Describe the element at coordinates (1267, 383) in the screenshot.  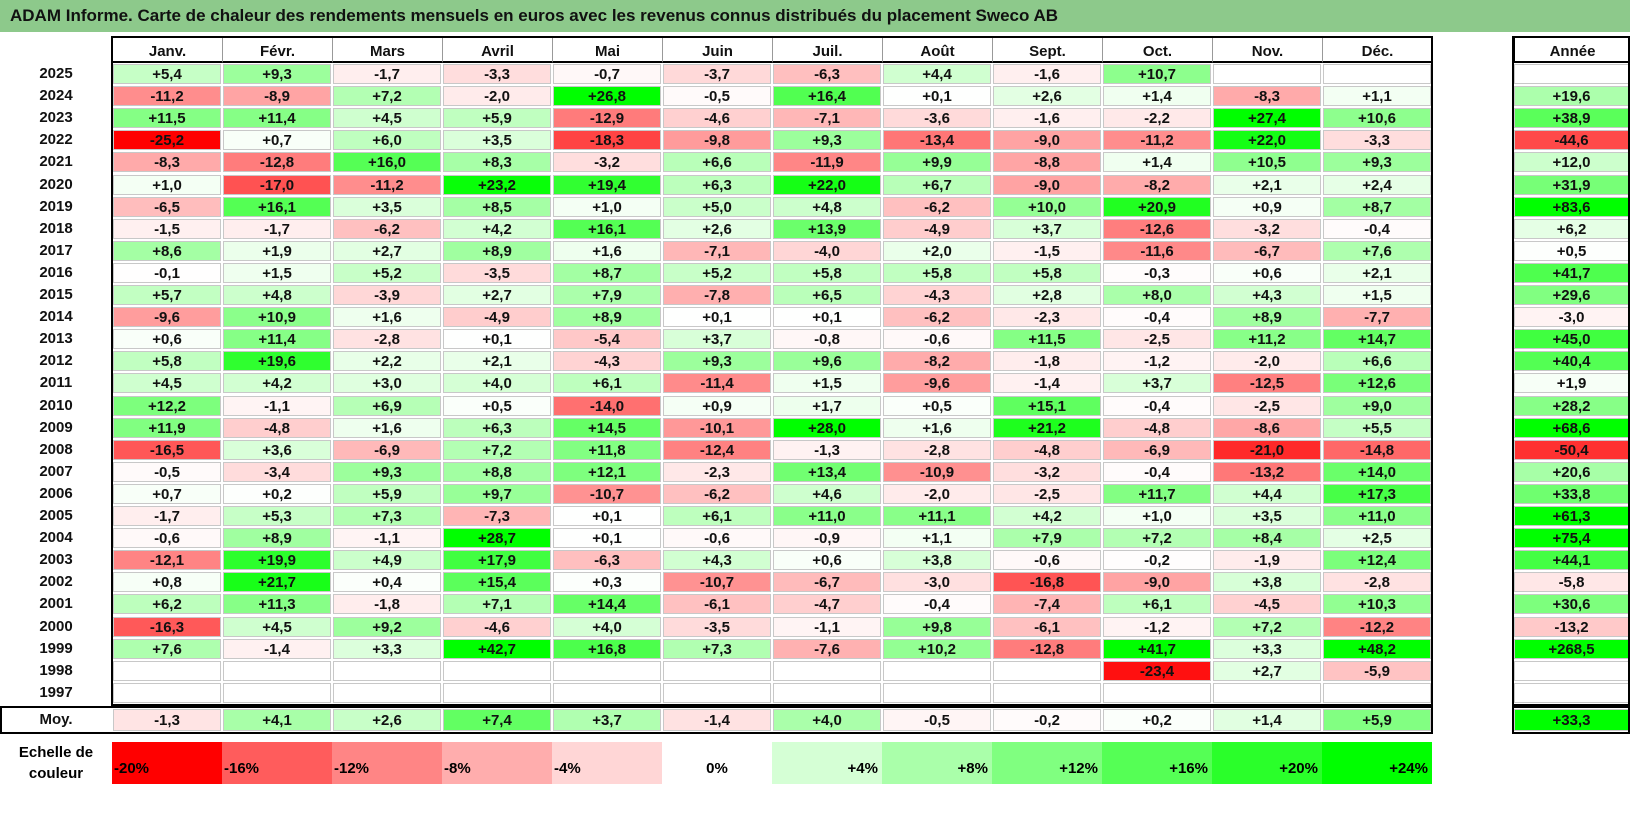
I see `heatmap-cell: -12,5` at that location.